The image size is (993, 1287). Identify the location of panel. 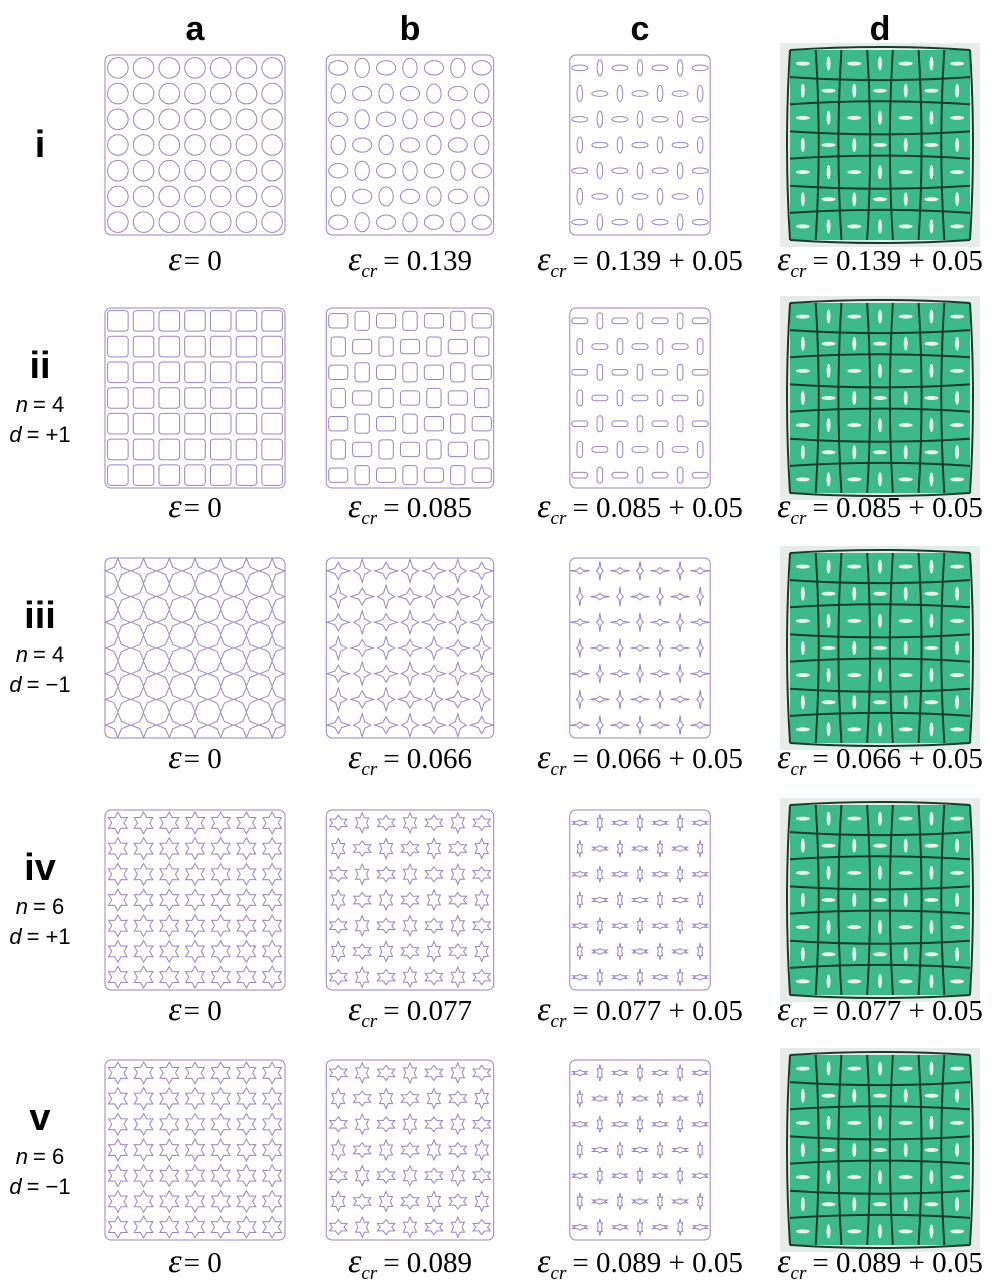
(880, 1150).